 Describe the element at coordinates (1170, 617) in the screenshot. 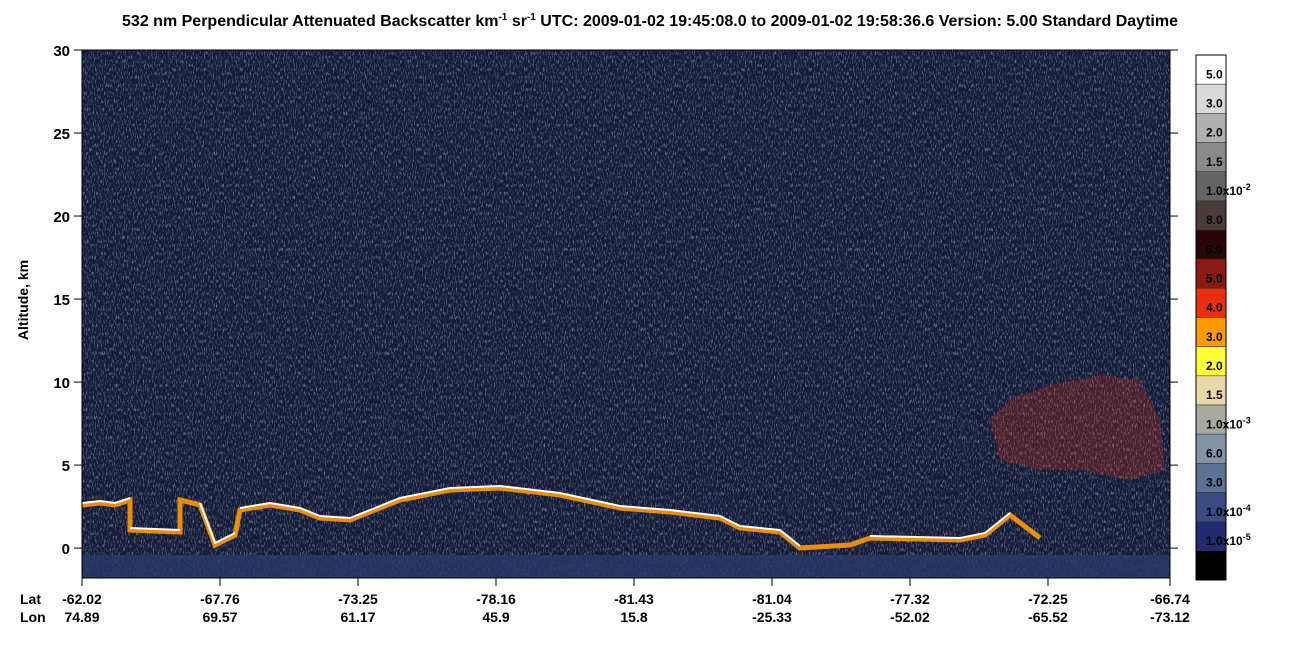

I see `lon-label: -73.12` at that location.